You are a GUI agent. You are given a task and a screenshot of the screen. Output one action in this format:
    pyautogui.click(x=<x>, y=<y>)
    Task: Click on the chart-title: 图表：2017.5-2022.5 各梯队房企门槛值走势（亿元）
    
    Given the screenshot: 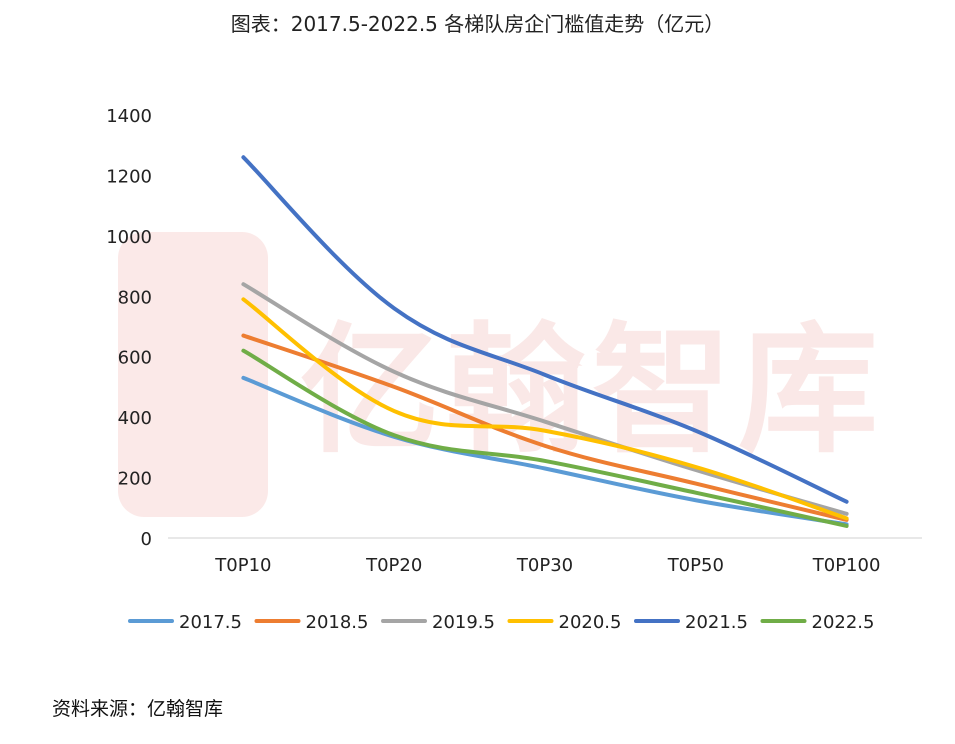 What is the action you would take?
    pyautogui.click(x=477, y=24)
    